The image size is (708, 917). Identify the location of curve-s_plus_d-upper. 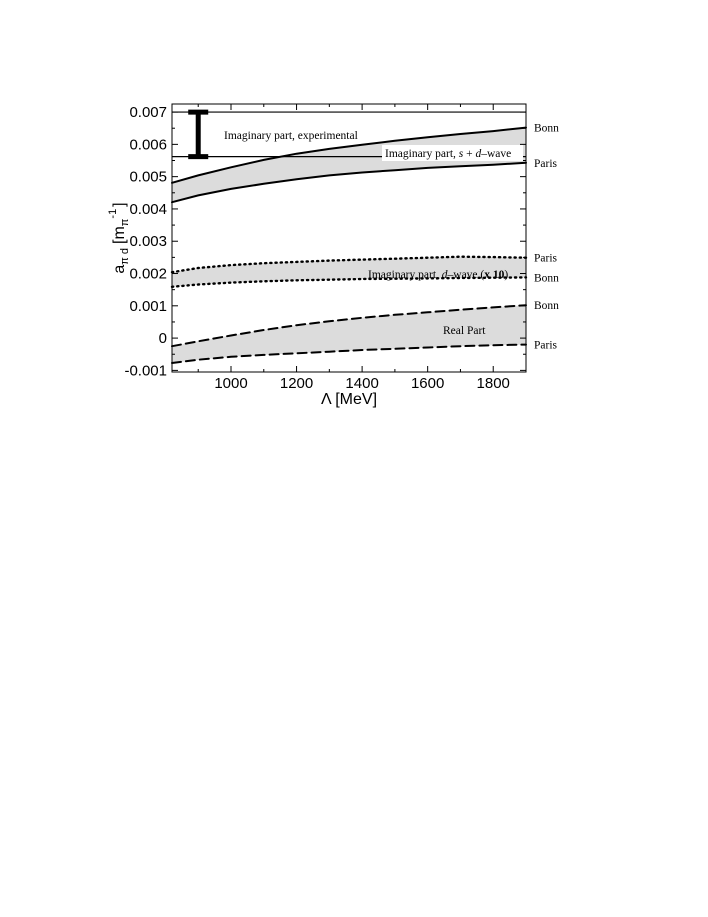
(349, 155).